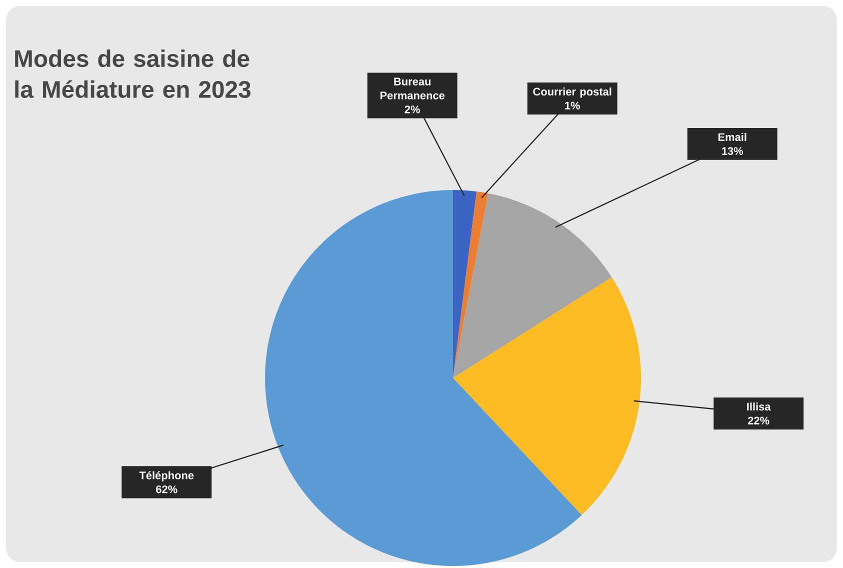 This screenshot has width=843, height=568. I want to click on data-label: 13%, so click(733, 151).